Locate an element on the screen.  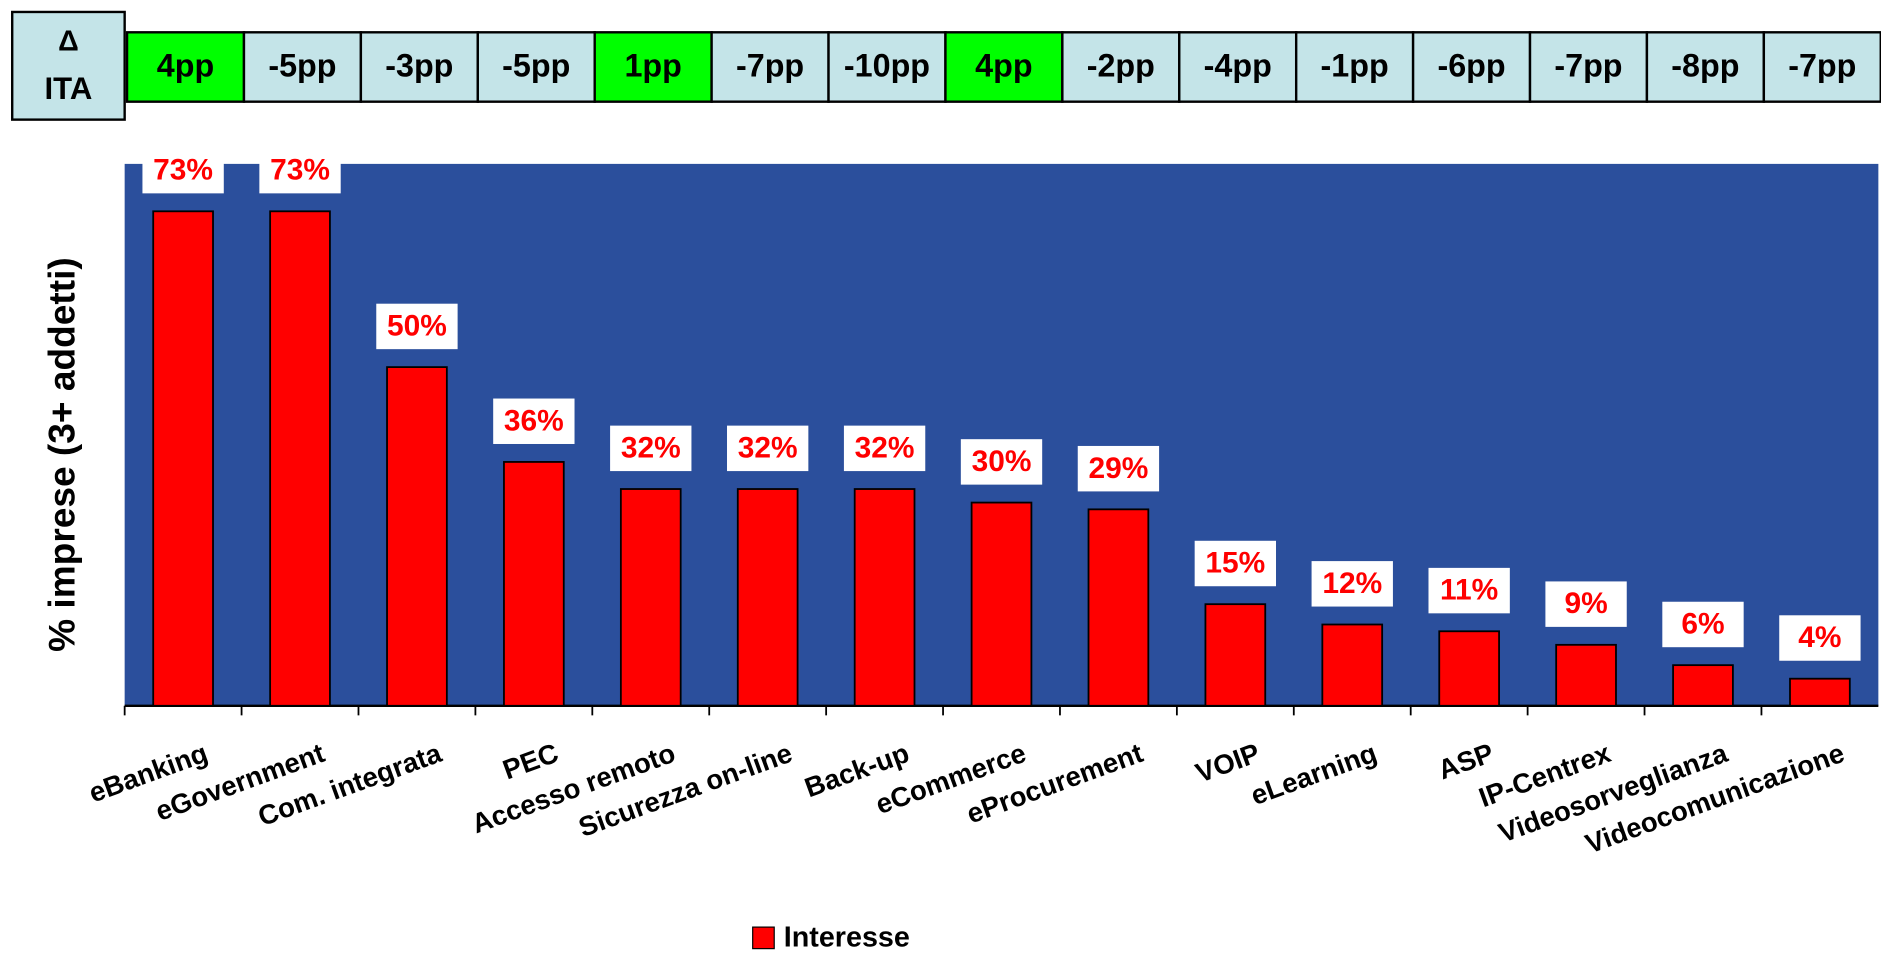
value-label: 11% is located at coordinates (1469, 590).